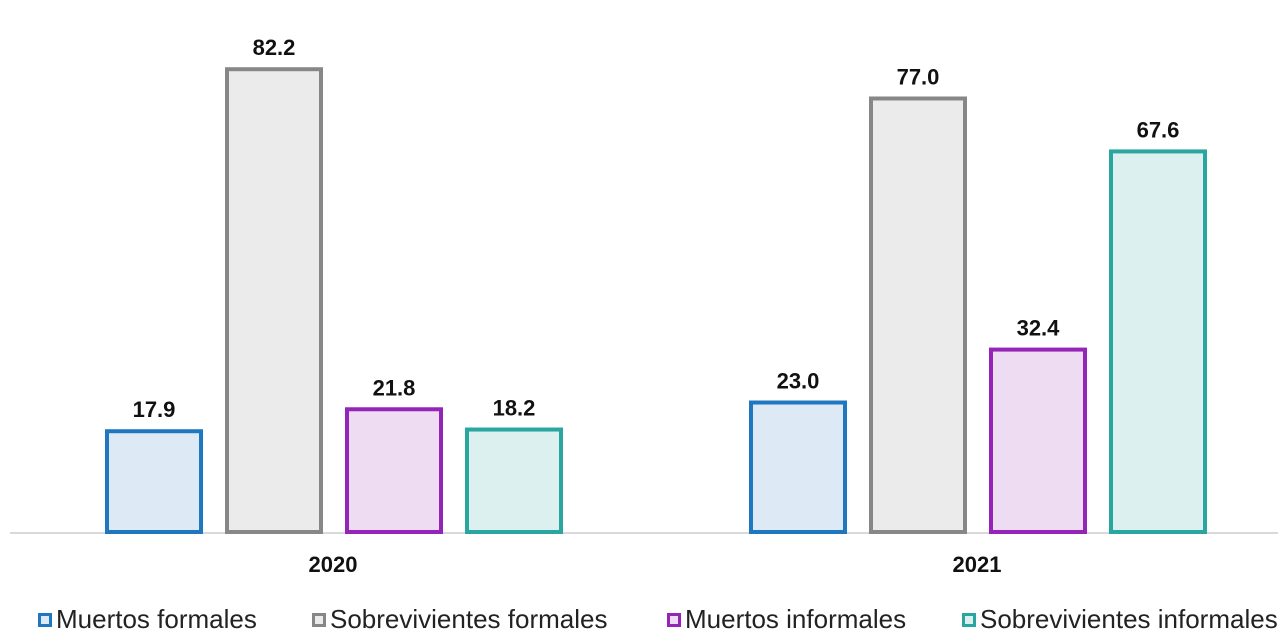  What do you see at coordinates (1158, 129) in the screenshot?
I see `data-label: 67.6` at bounding box center [1158, 129].